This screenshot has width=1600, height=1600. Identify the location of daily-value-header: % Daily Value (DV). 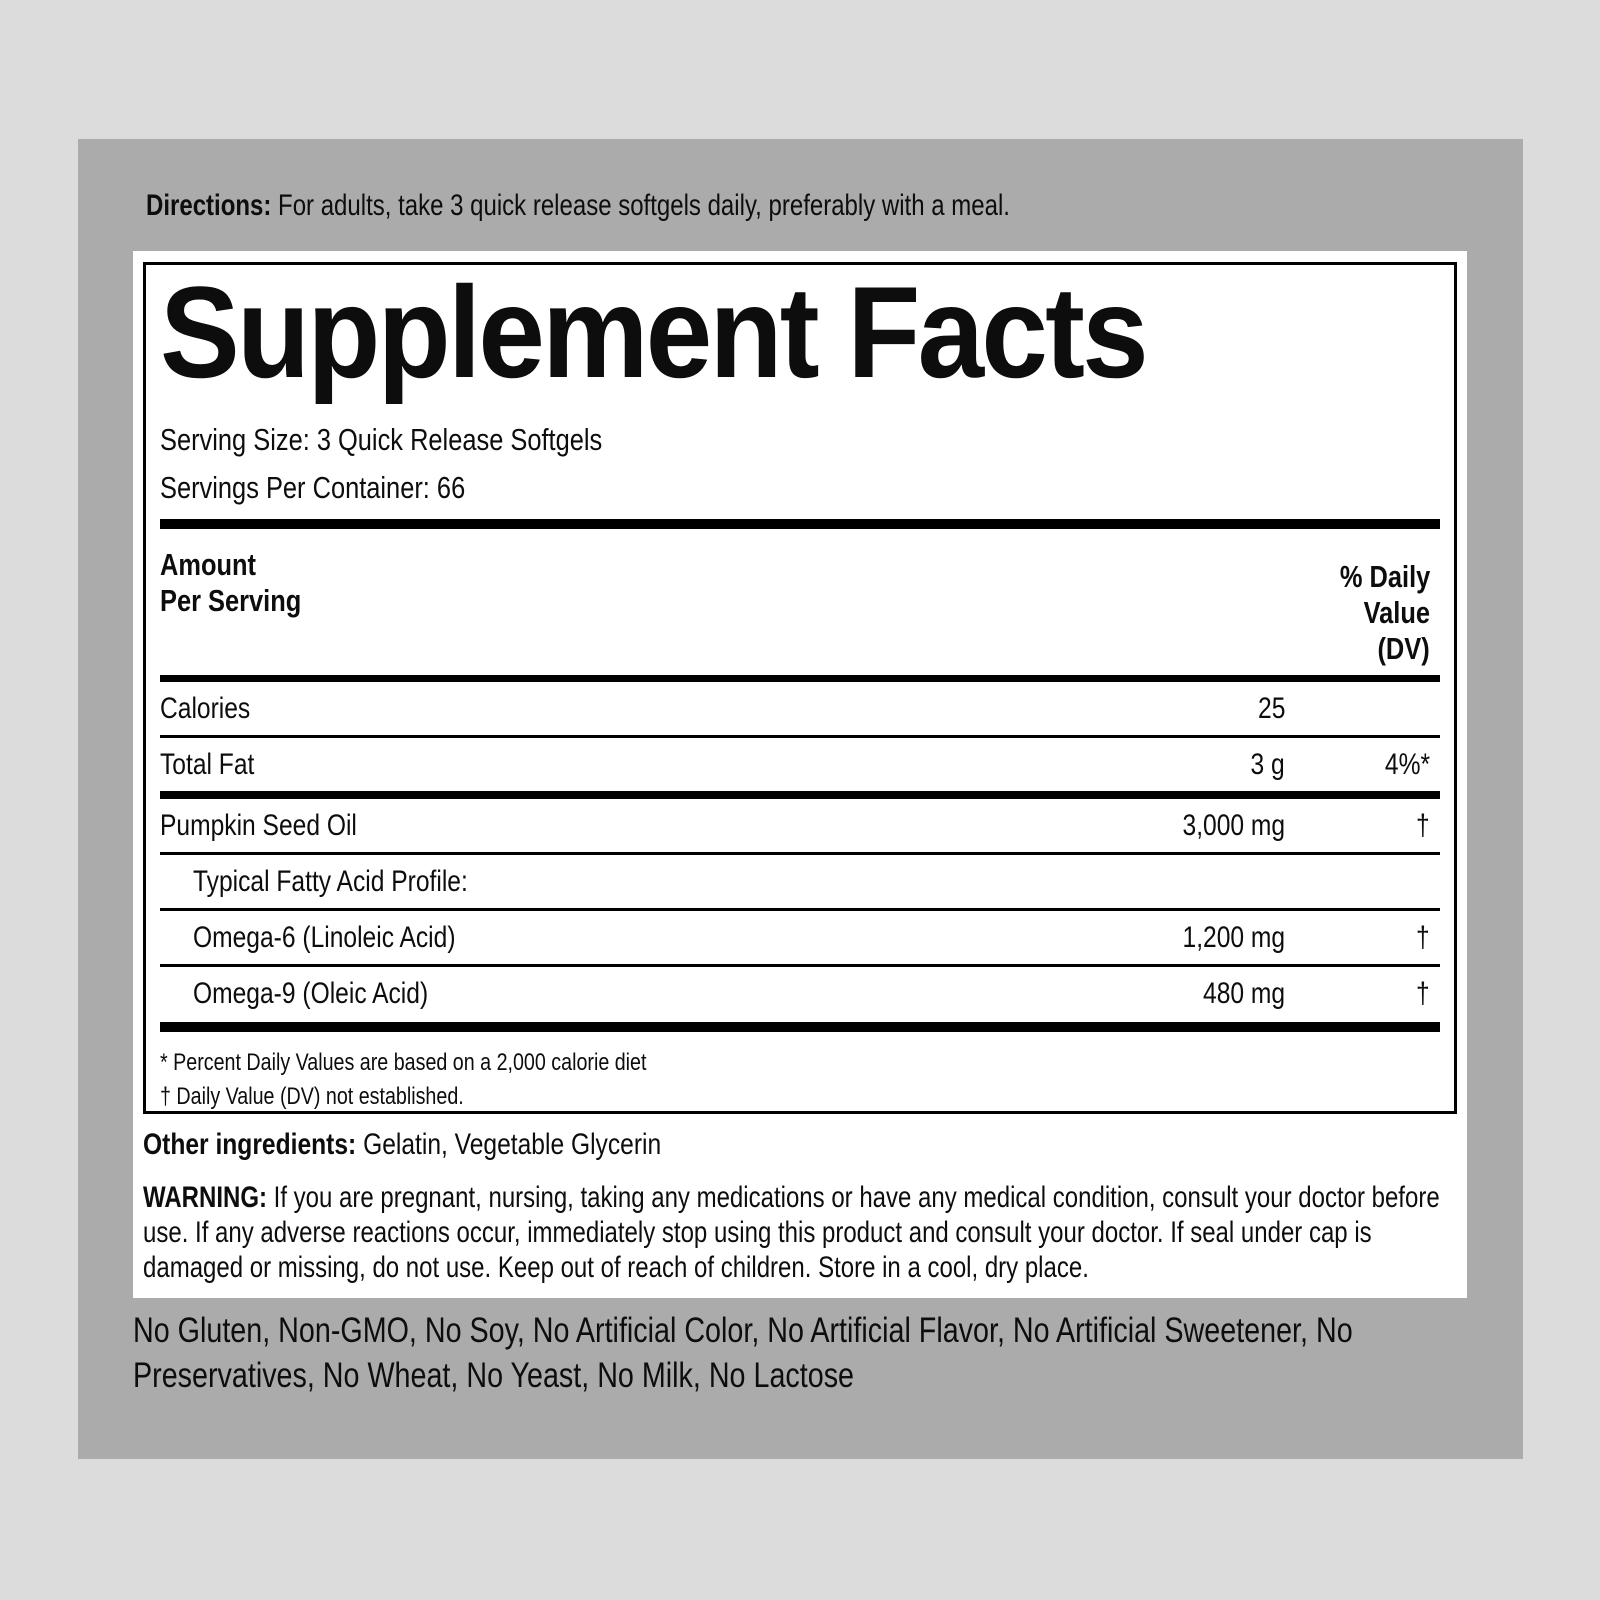
(1384, 612).